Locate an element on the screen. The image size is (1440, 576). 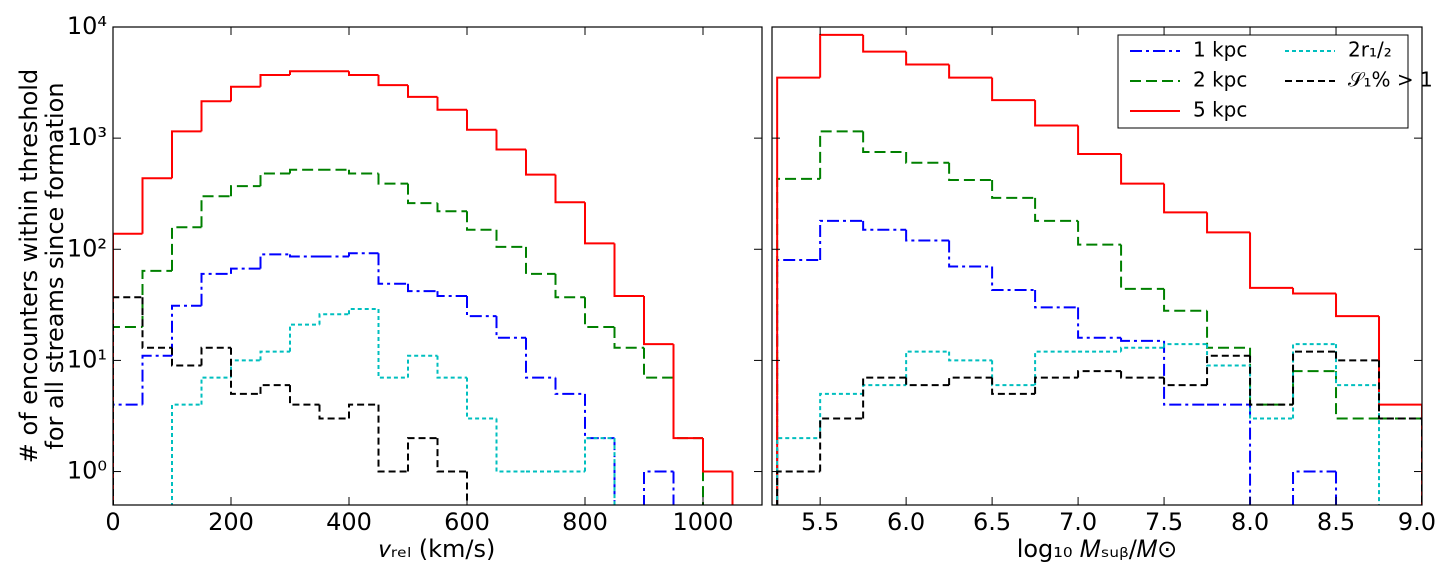
x-axis-label: 𝑣ᵣₑₗ (km/s) is located at coordinates (438, 549).